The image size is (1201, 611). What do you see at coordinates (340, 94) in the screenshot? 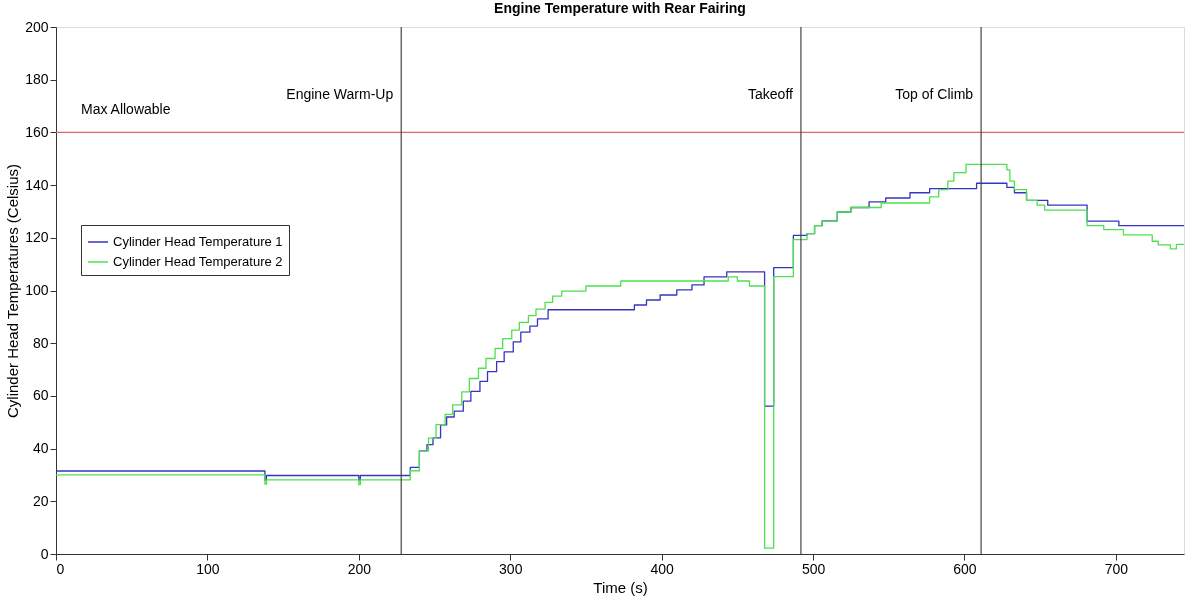
I see `ref-line-label: Engine Warm-Up` at bounding box center [340, 94].